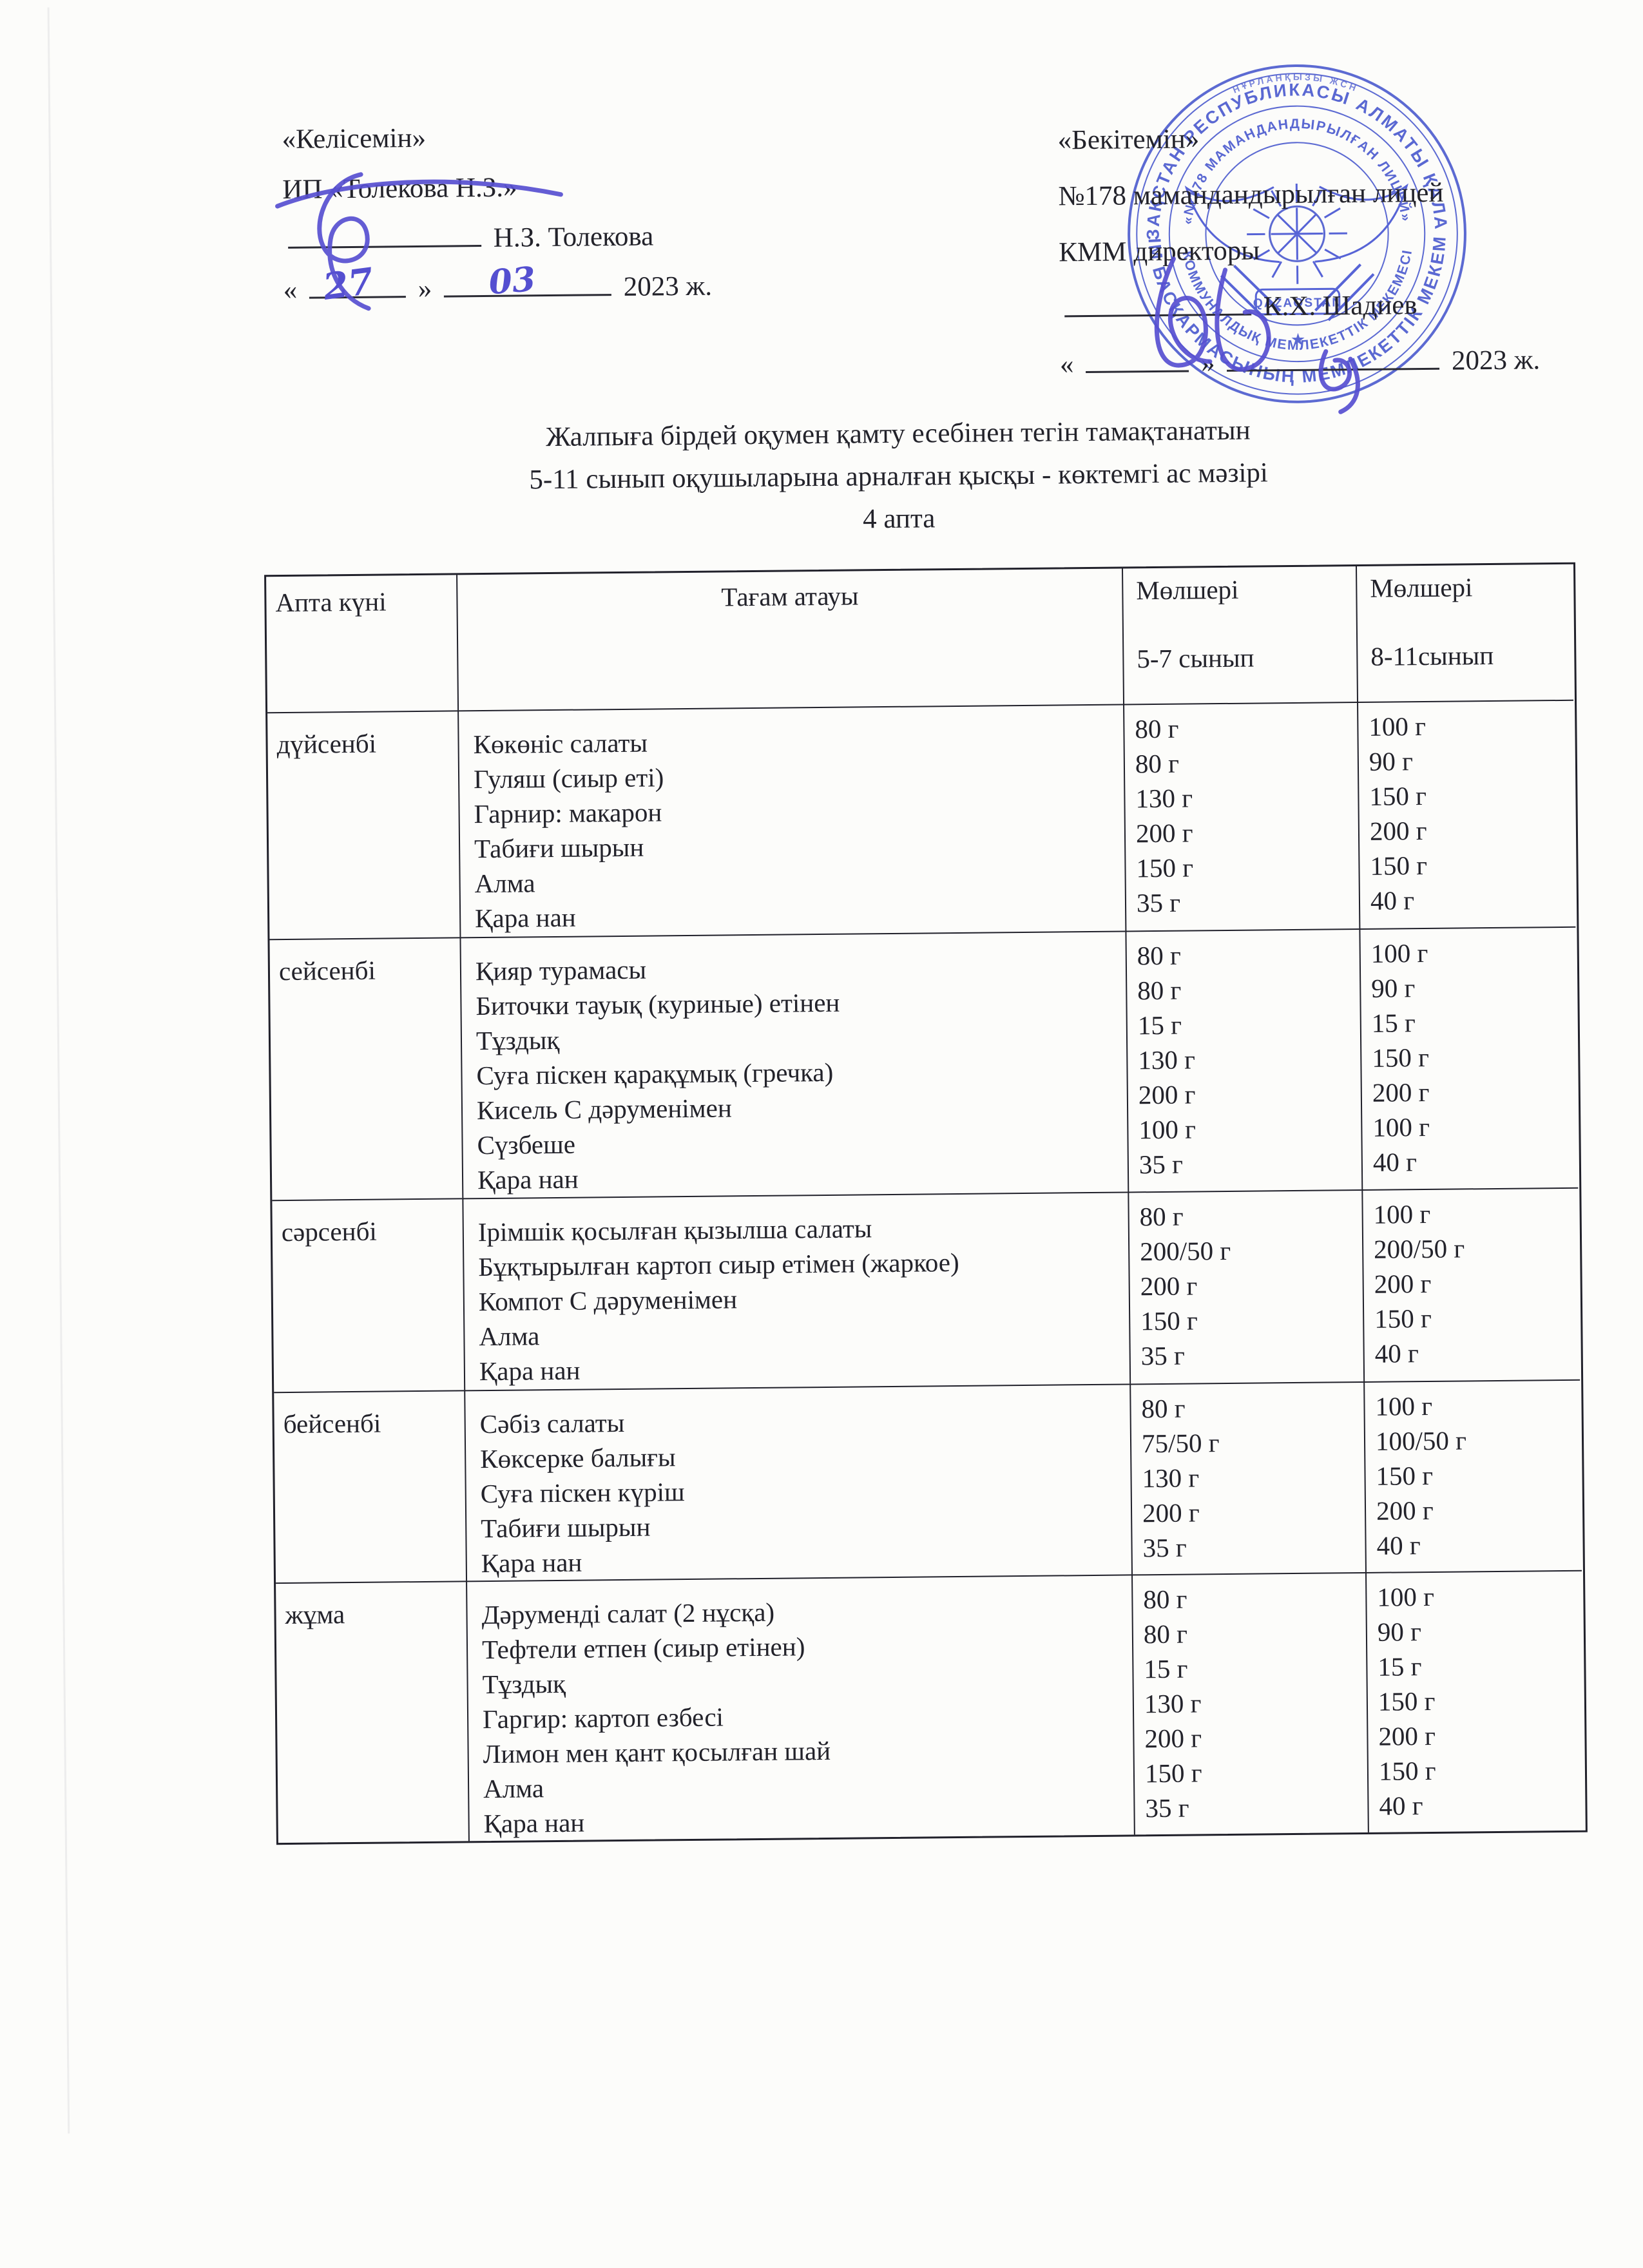 This screenshot has width=1643, height=2268. Describe the element at coordinates (361, 643) in the screenshot. I see `header-day: Апта күні` at that location.